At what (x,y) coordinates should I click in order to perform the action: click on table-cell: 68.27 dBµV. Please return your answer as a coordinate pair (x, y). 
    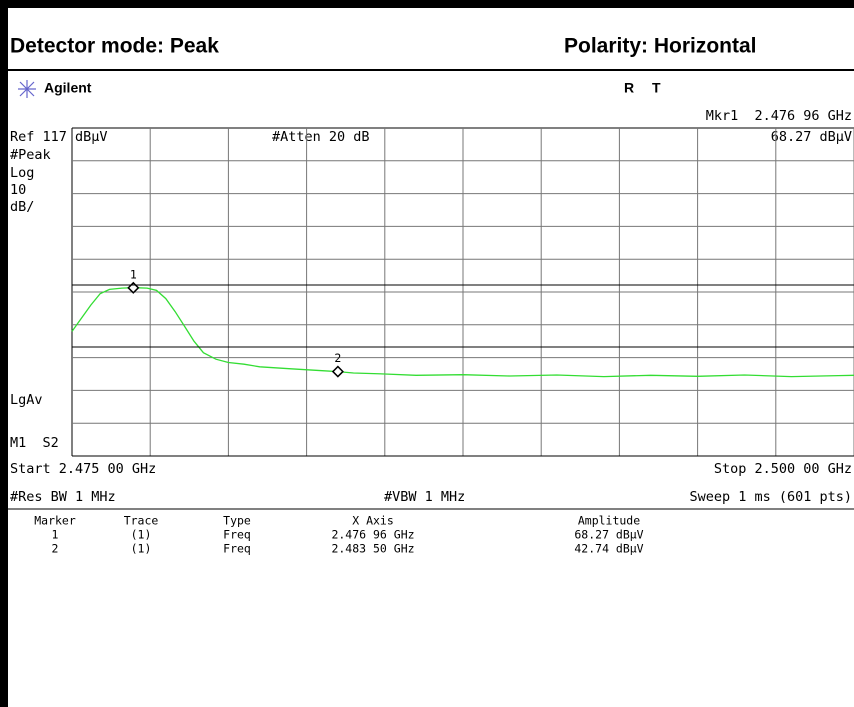
    Looking at the image, I should click on (608, 535).